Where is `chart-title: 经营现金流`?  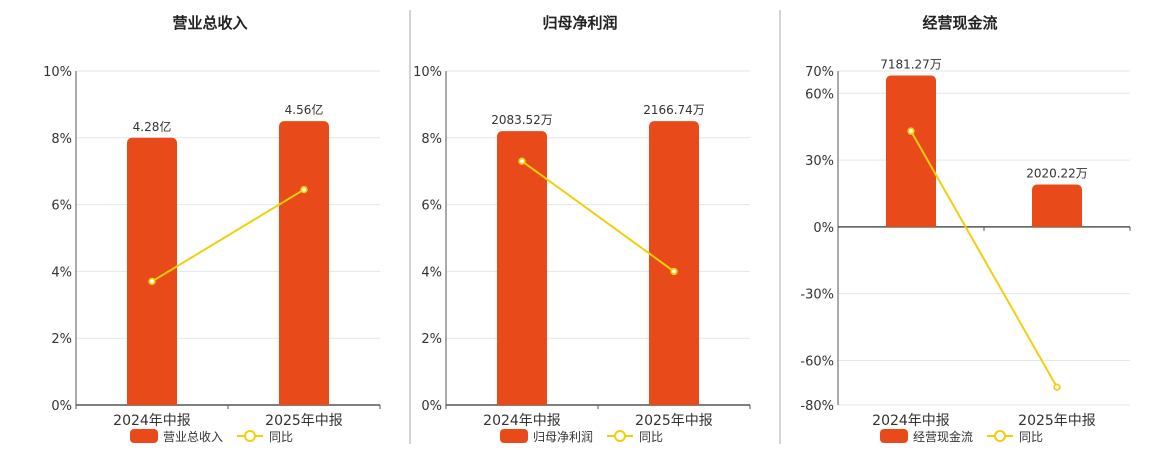 chart-title: 经营现金流 is located at coordinates (959, 23).